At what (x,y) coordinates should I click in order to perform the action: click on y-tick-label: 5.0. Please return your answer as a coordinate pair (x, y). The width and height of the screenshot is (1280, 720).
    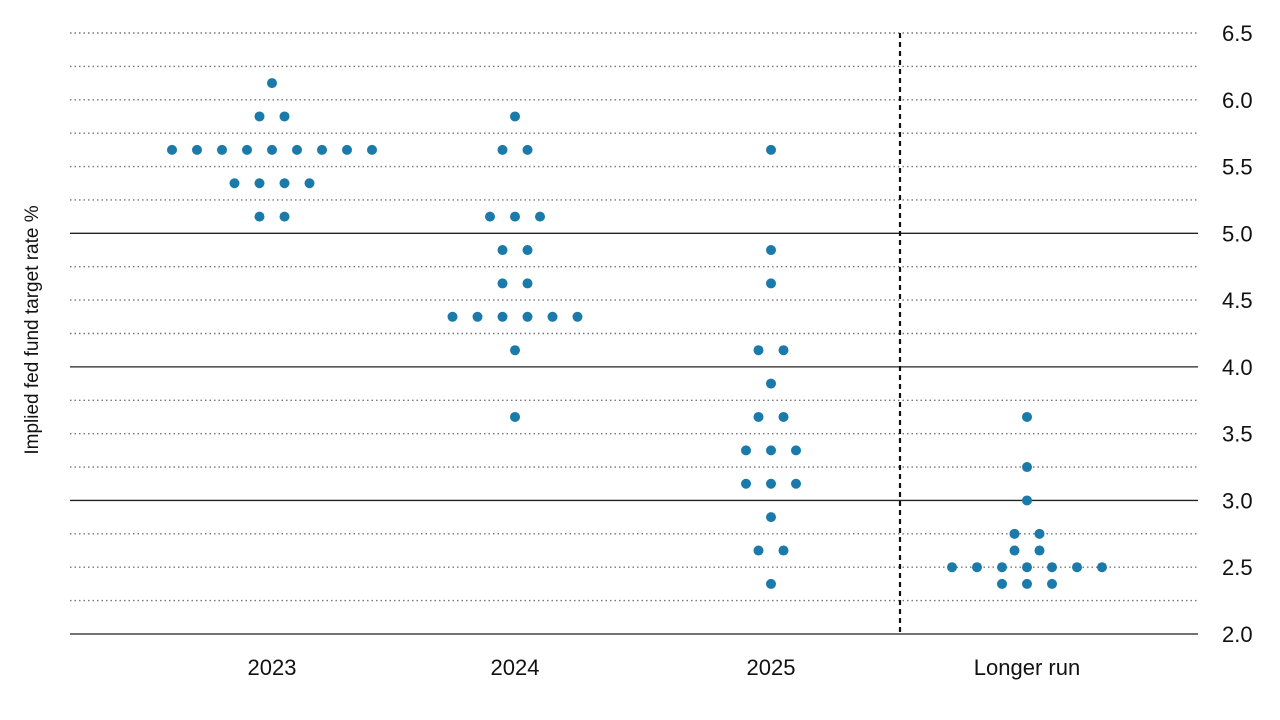
    Looking at the image, I should click on (1237, 233).